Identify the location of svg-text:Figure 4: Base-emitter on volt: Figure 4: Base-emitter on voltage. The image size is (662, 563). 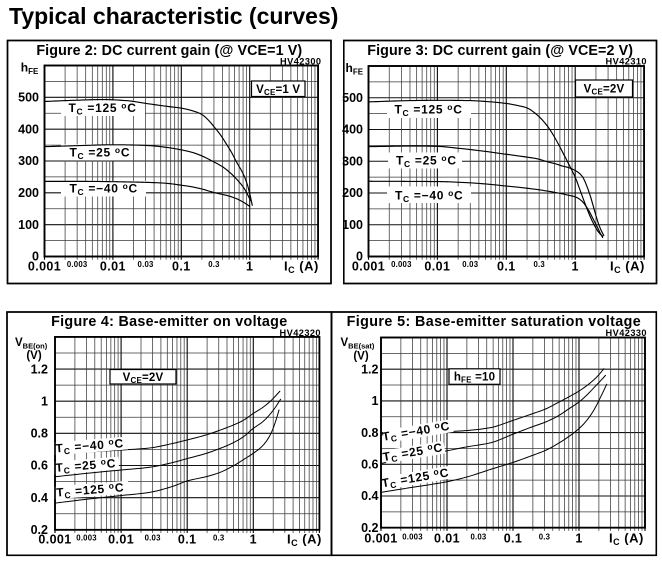
(169, 322).